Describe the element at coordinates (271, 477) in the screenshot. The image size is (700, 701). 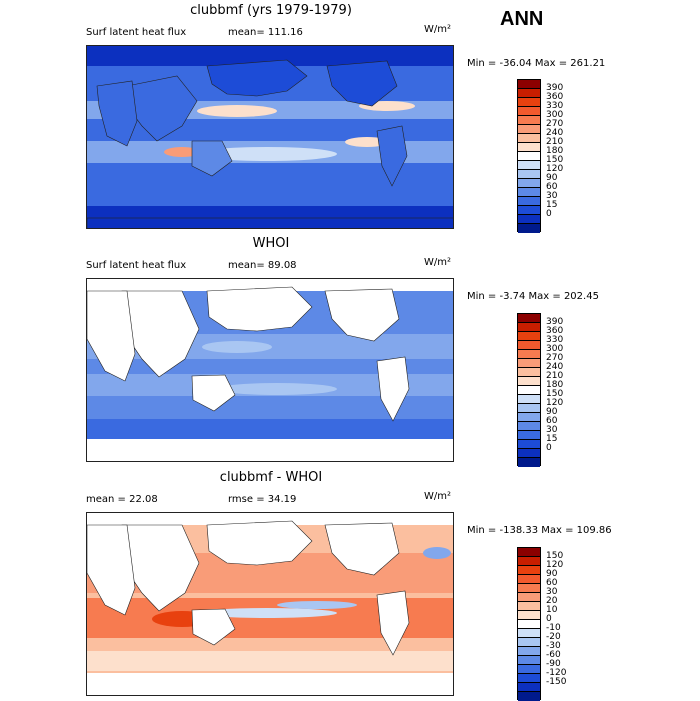
I see `panel-title: clubbmf - WHOI` at that location.